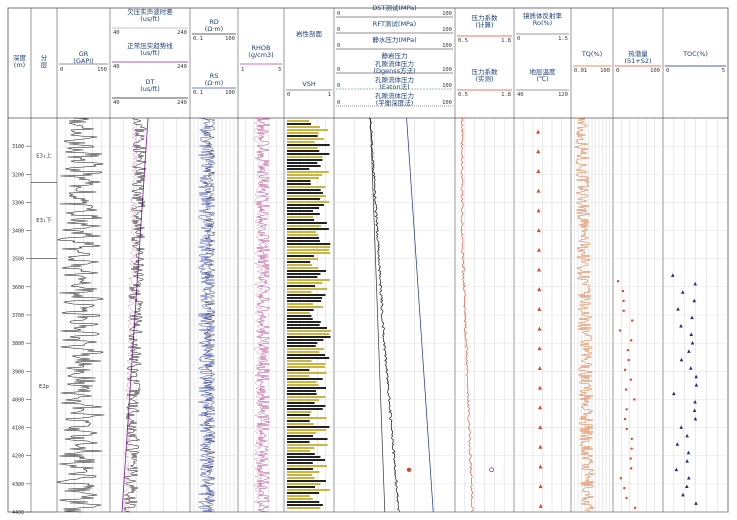 The height and width of the screenshot is (520, 737). What do you see at coordinates (261, 48) in the screenshot?
I see `rhob-header: RHOB` at bounding box center [261, 48].